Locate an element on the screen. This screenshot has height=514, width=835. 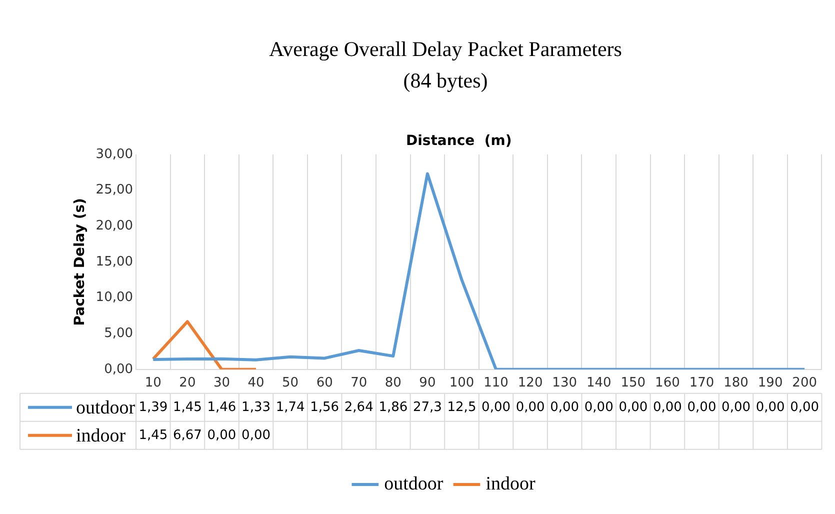
x-tick-label: 100 is located at coordinates (461, 383).